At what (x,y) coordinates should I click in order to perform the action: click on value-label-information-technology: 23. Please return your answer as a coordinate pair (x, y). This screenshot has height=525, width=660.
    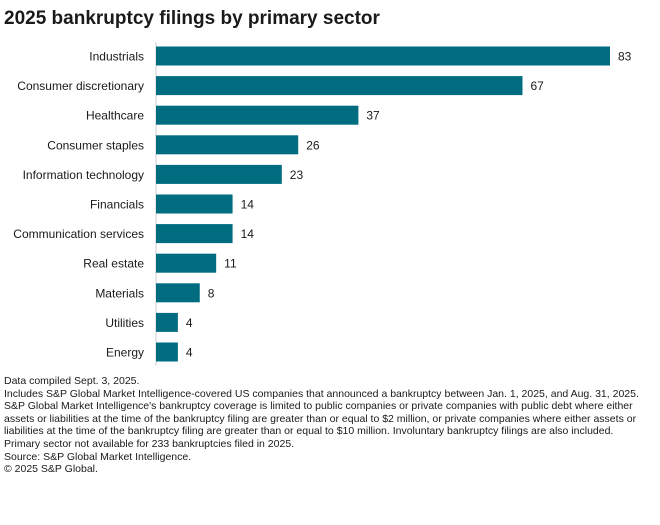
    Looking at the image, I should click on (297, 175).